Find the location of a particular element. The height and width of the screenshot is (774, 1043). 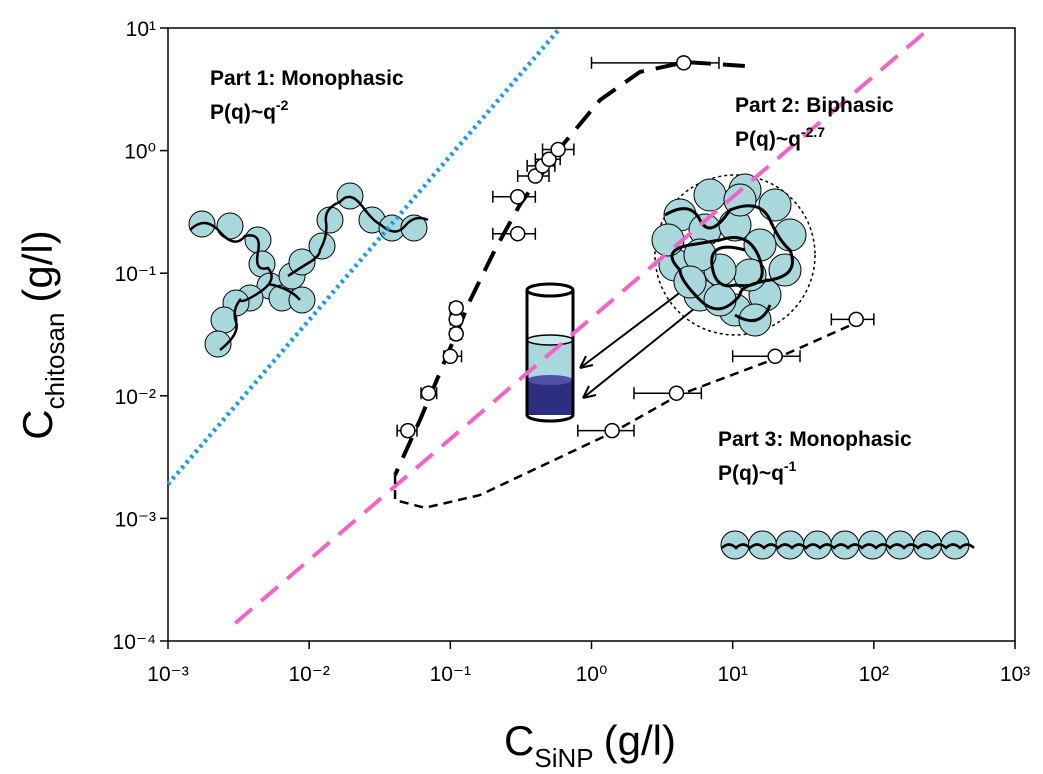

x-tick-label: 10³ is located at coordinates (1015, 674).